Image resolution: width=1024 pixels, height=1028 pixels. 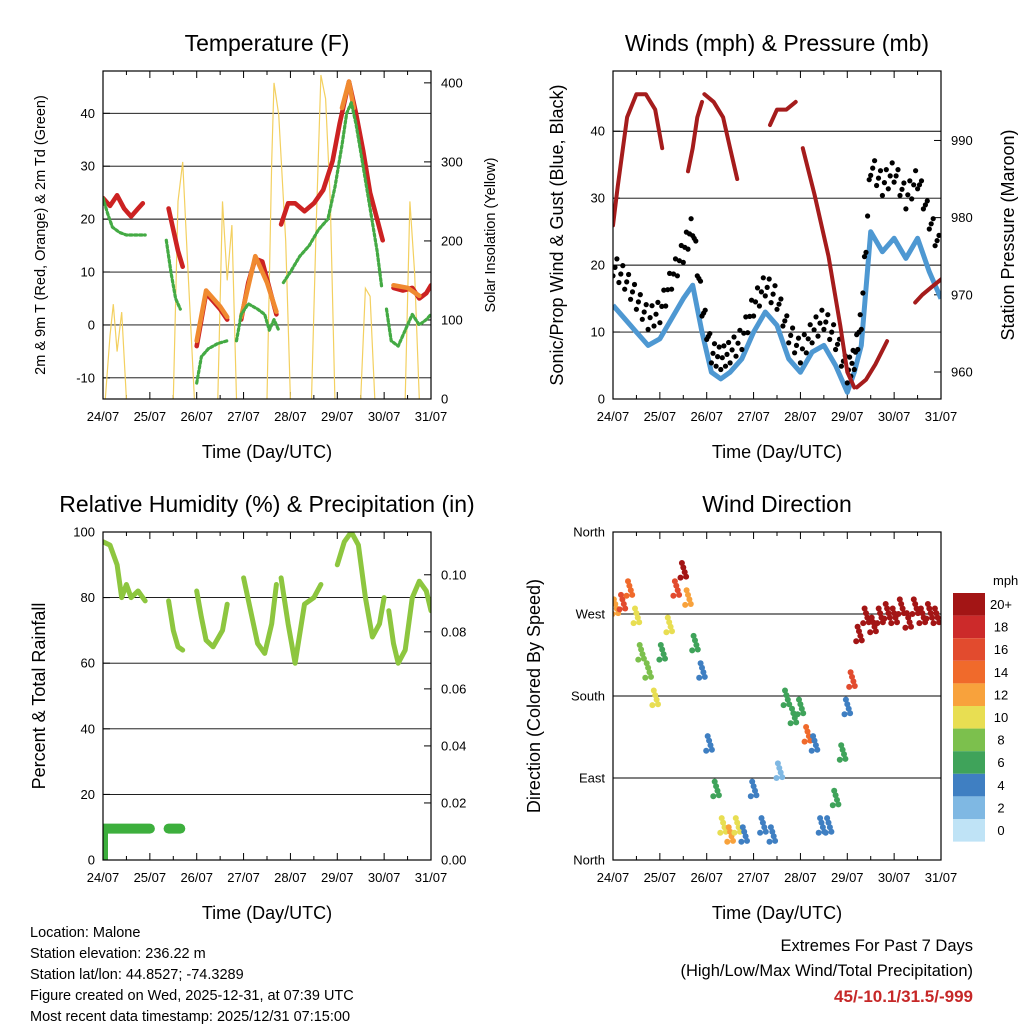 I want to click on colorbar-title: mph, so click(x=1005, y=580).